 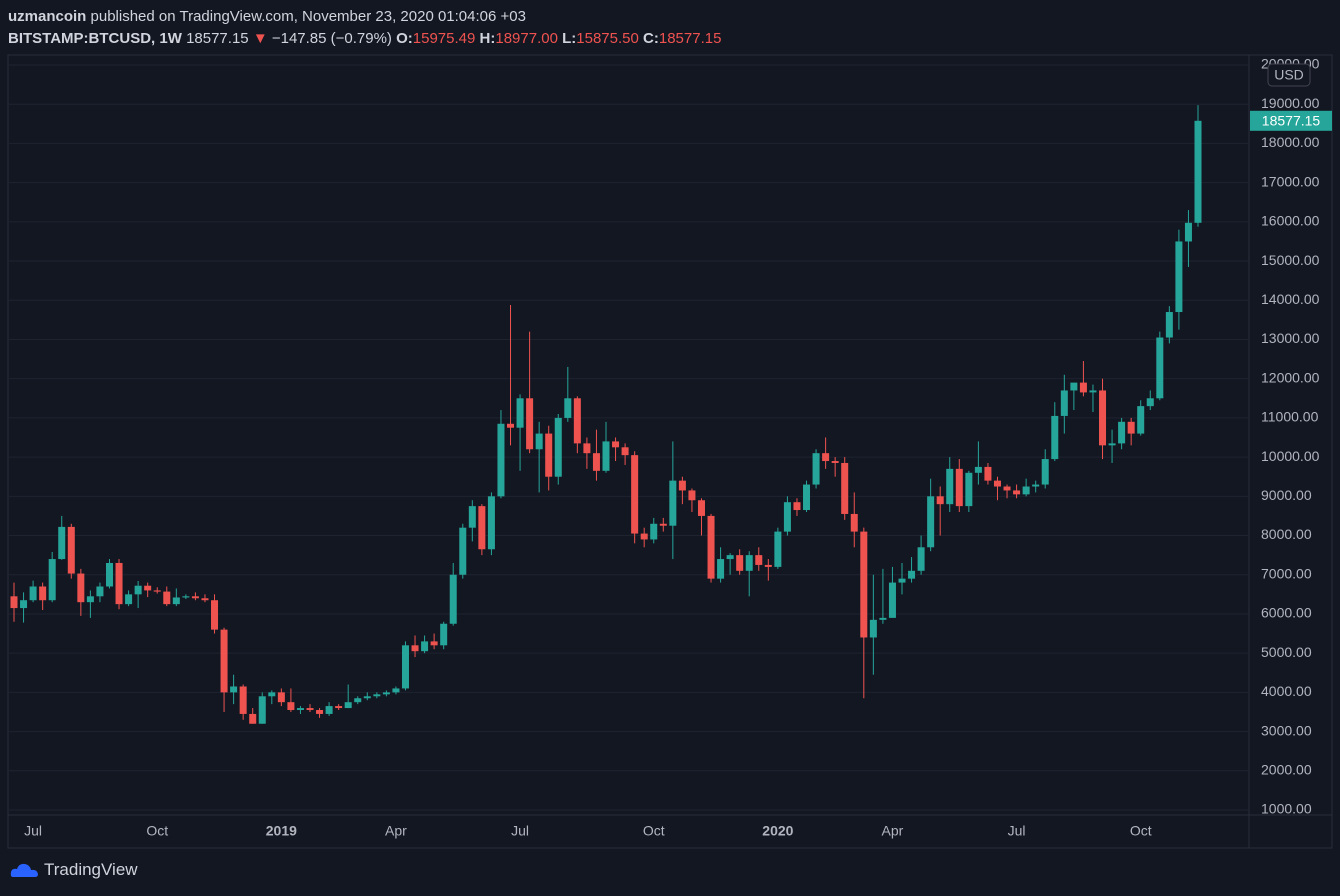 What do you see at coordinates (1290, 181) in the screenshot?
I see `y-tick-label: 17000.00` at bounding box center [1290, 181].